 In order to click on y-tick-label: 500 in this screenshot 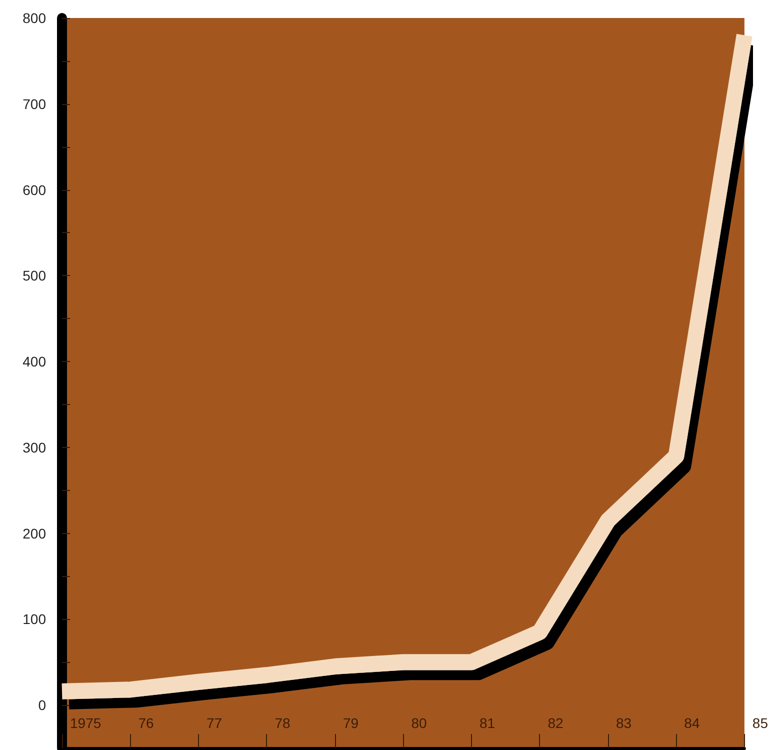, I will do `click(34, 276)`.